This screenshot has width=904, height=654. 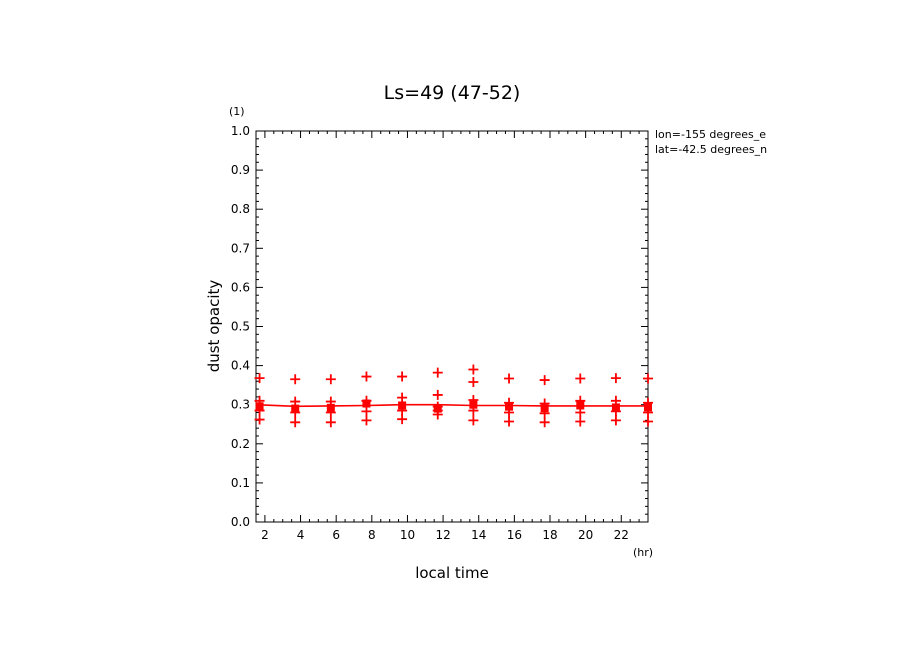 I want to click on x-tick-label: 16, so click(x=514, y=535).